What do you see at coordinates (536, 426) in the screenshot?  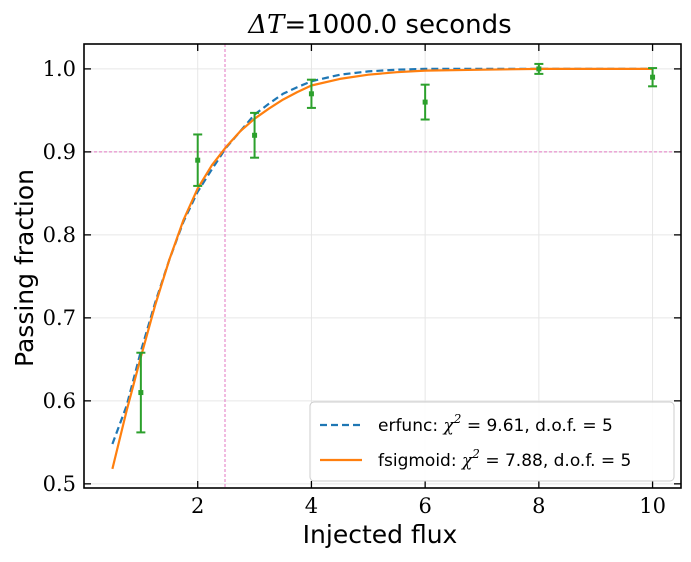 I see `legend-erfunc-stats: = 9.61, d.o.f. = 5` at bounding box center [536, 426].